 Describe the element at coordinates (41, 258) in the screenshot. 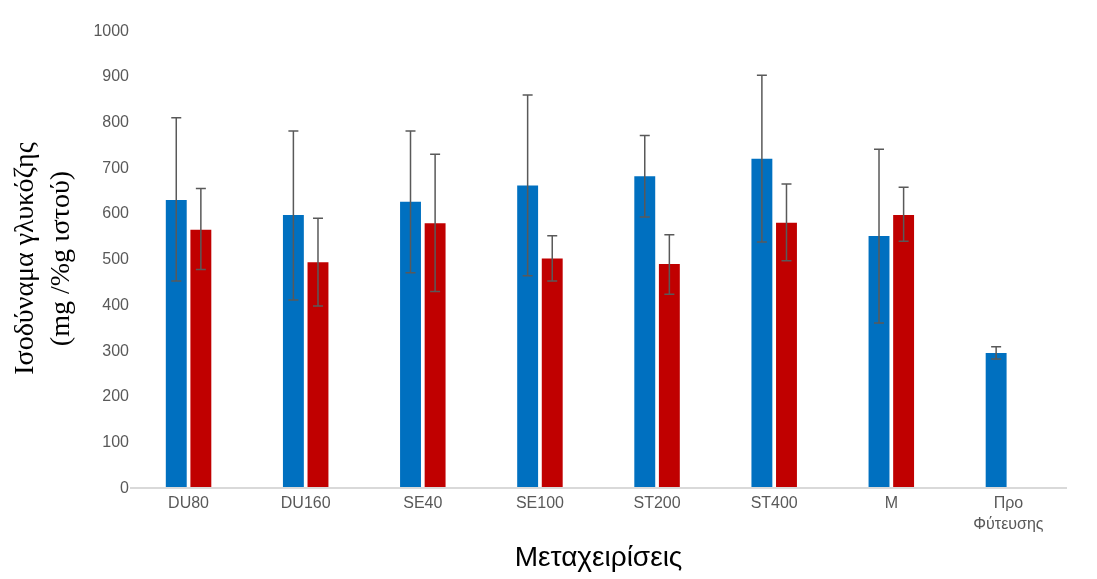

I see `y-axis-title: Ισοδύναμα γλυκόζης (mg /%g ιστού)` at that location.